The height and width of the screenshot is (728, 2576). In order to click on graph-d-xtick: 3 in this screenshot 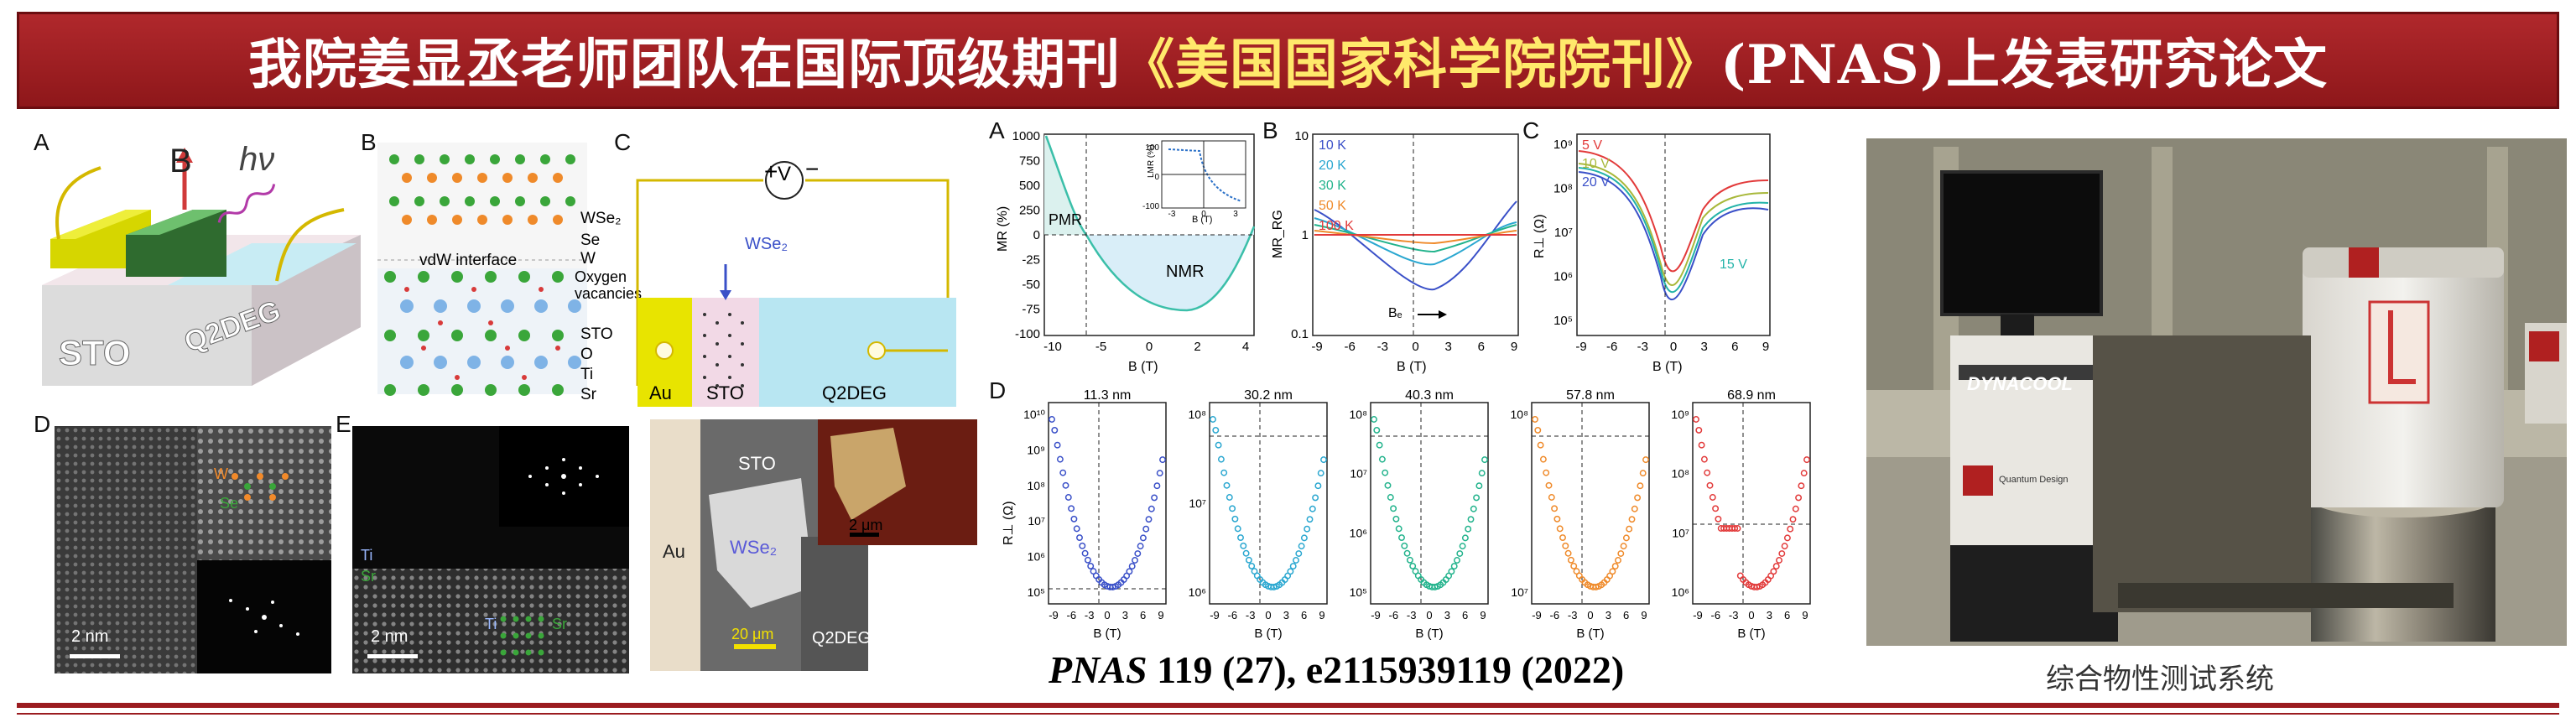, I will do `click(1769, 615)`.